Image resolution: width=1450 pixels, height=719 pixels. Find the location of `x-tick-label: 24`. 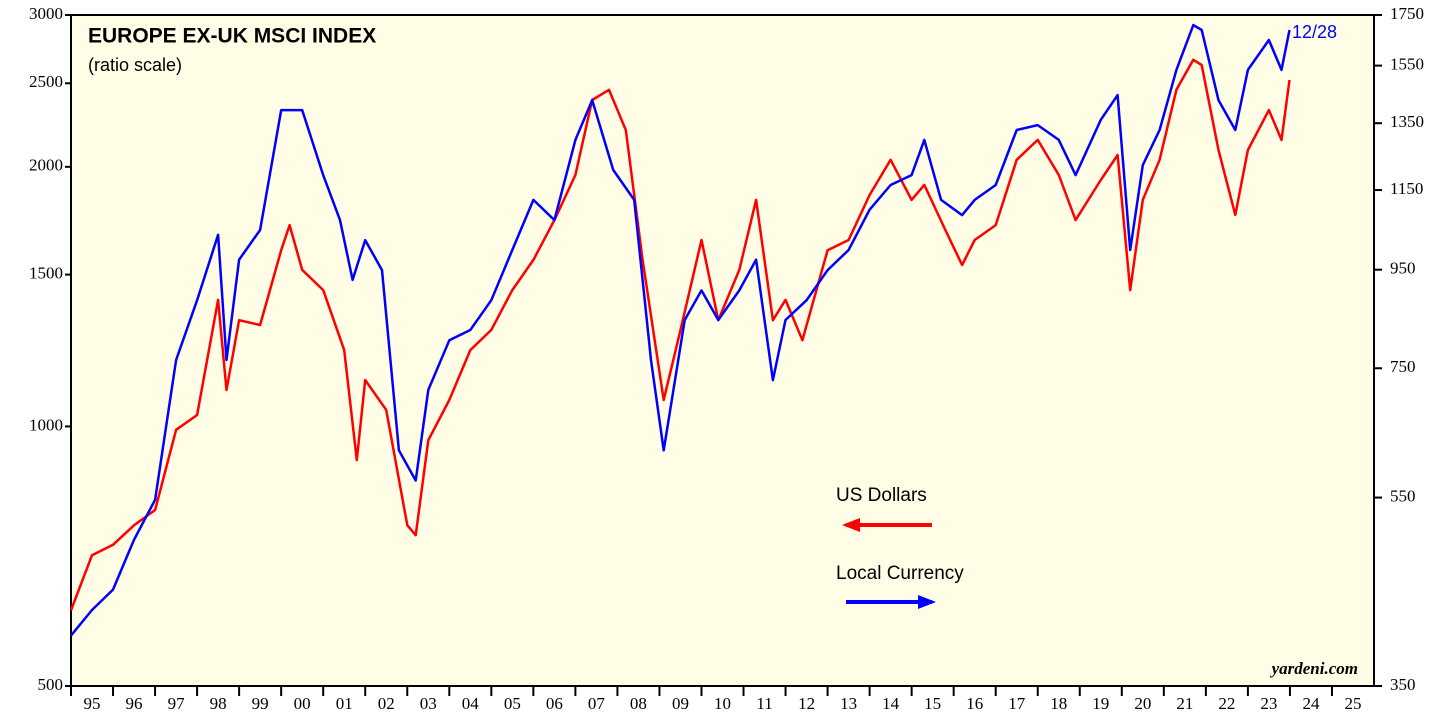

x-tick-label: 24 is located at coordinates (1311, 703).